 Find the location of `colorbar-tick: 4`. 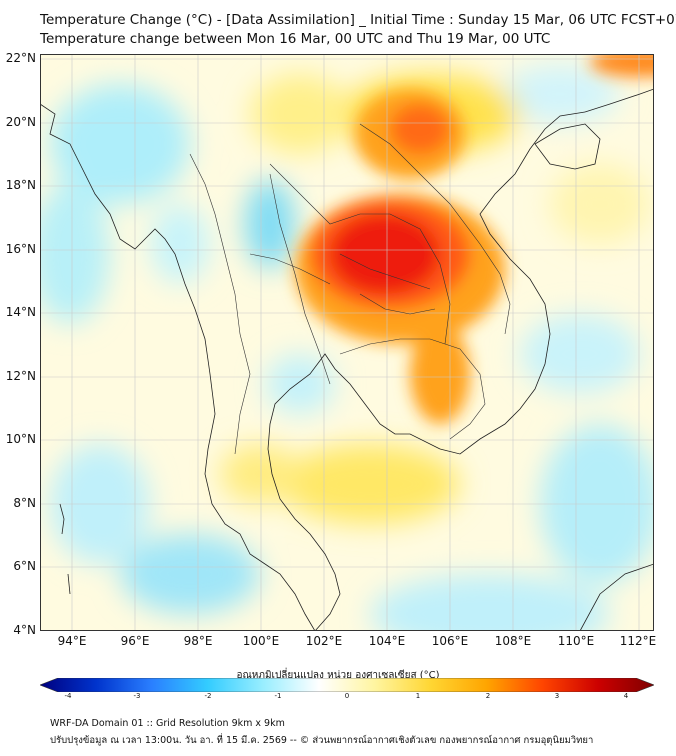

colorbar-tick: 4 is located at coordinates (626, 696).